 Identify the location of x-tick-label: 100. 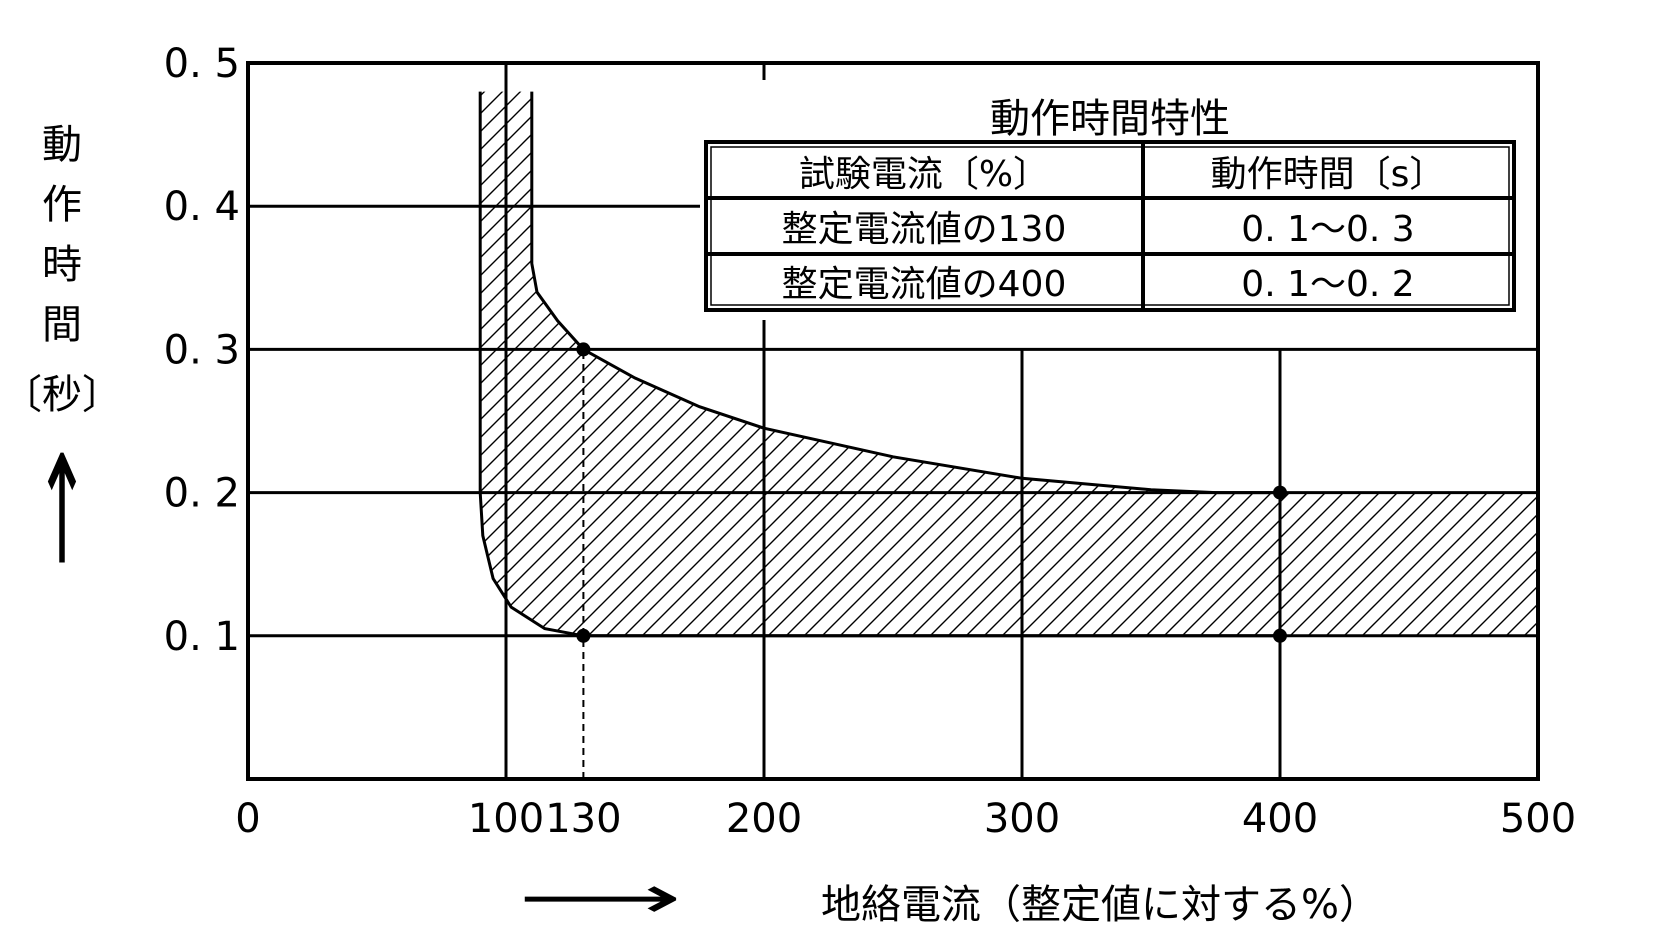
(506, 819).